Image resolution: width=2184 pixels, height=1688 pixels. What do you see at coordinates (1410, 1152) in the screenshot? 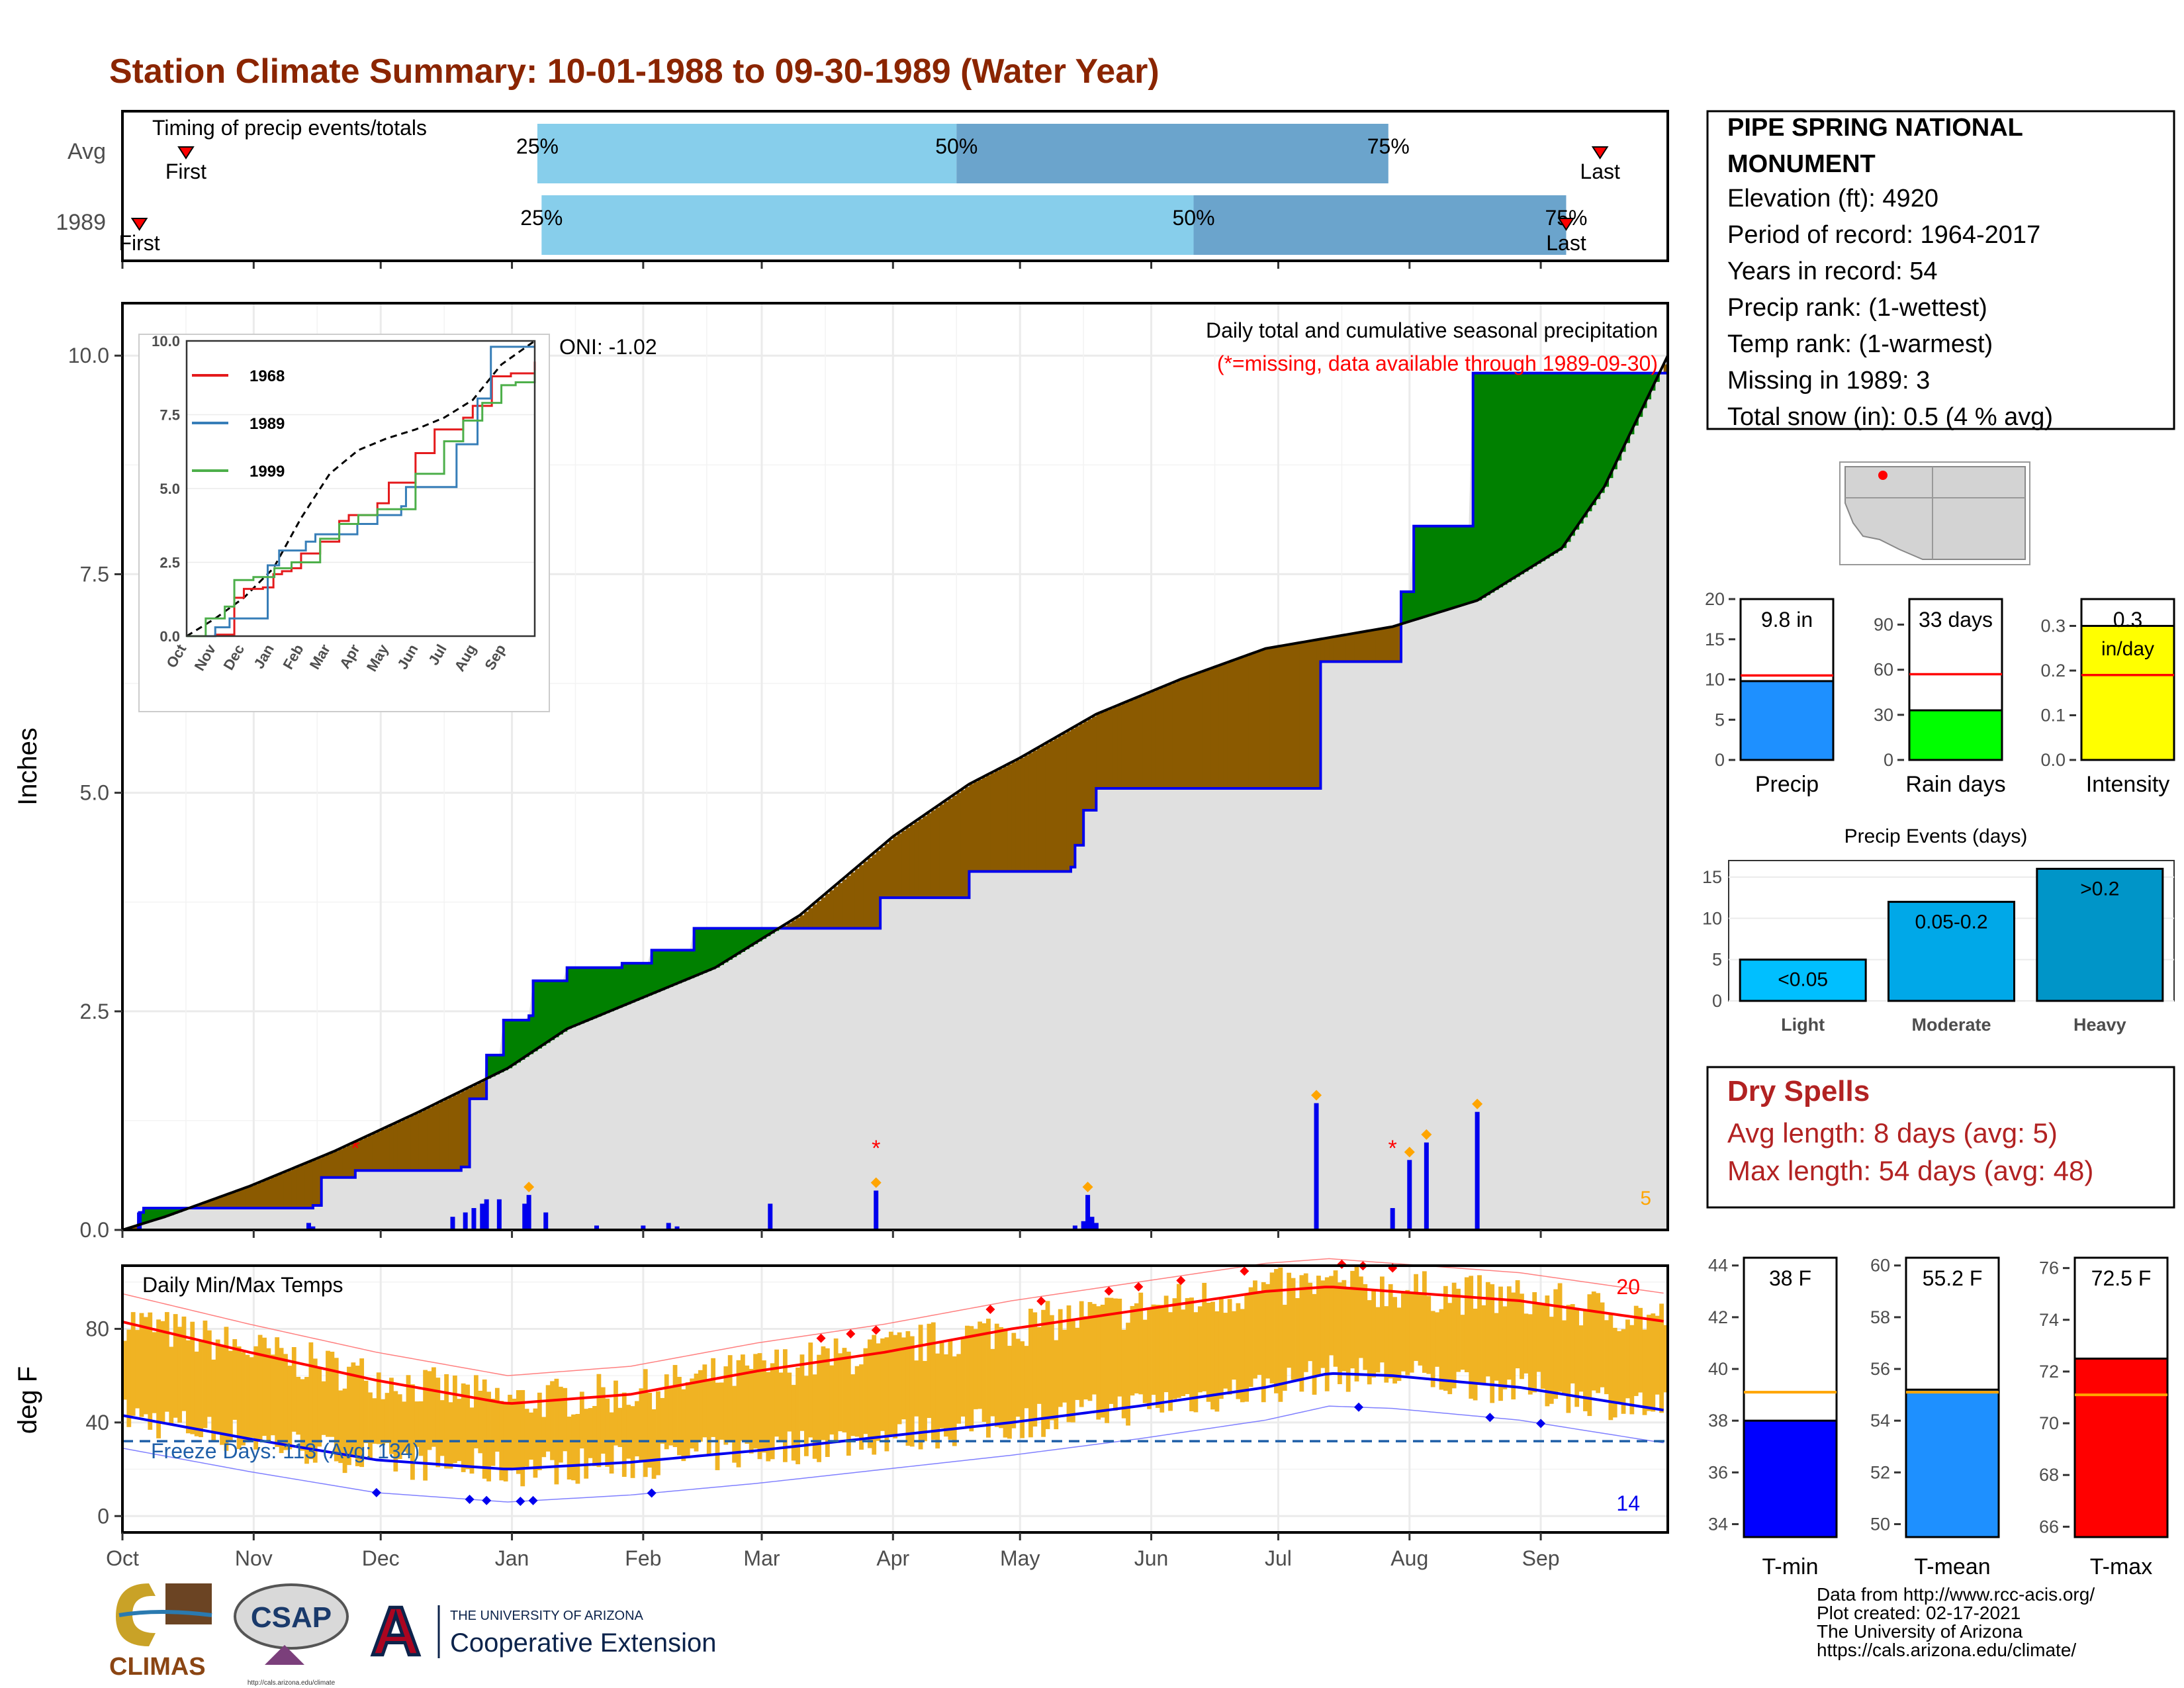
I see `heavy-event-marker` at bounding box center [1410, 1152].